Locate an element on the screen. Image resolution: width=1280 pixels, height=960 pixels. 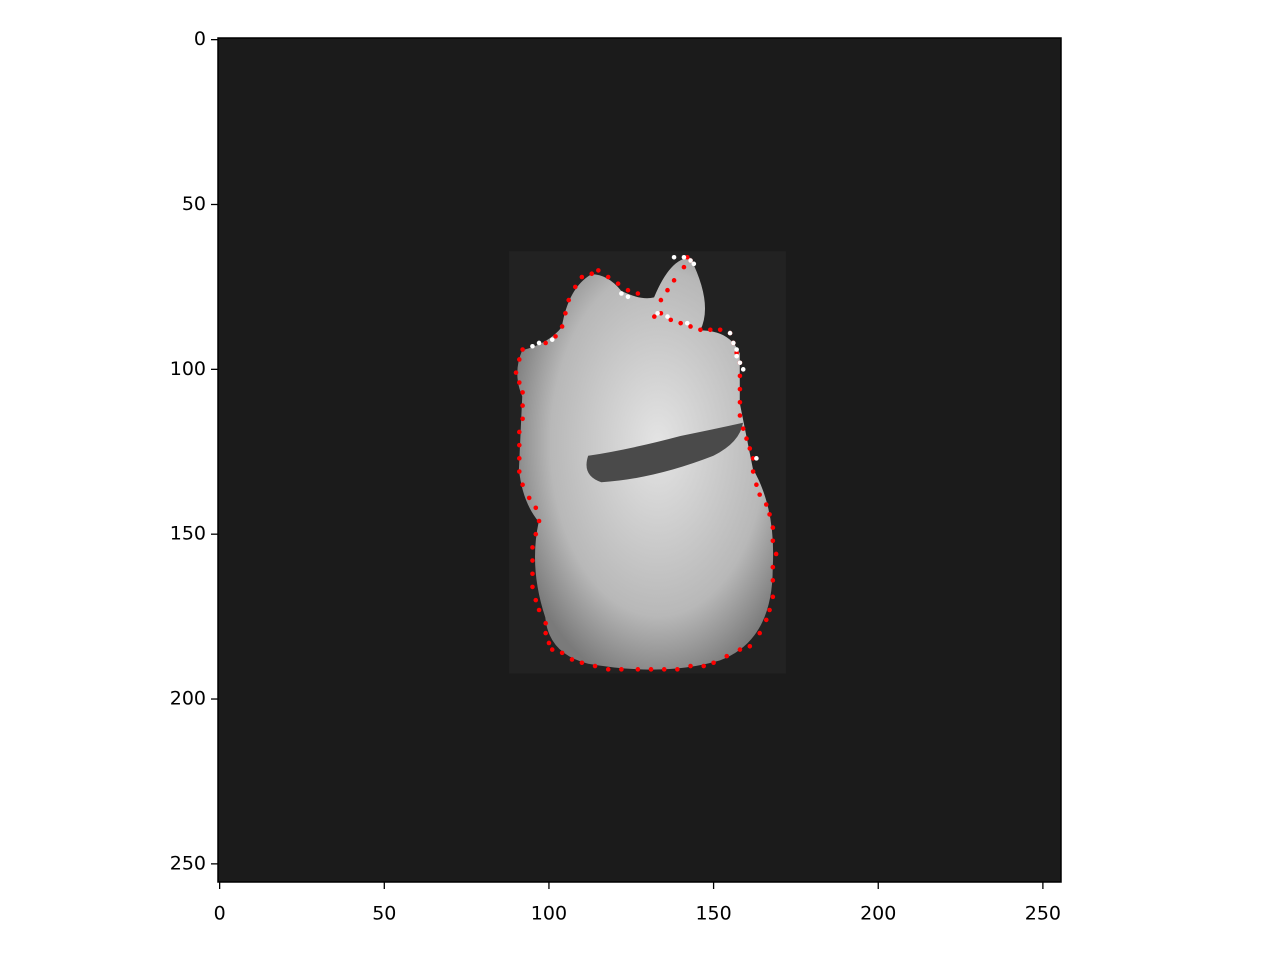
cat-image is located at coordinates (647, 462).